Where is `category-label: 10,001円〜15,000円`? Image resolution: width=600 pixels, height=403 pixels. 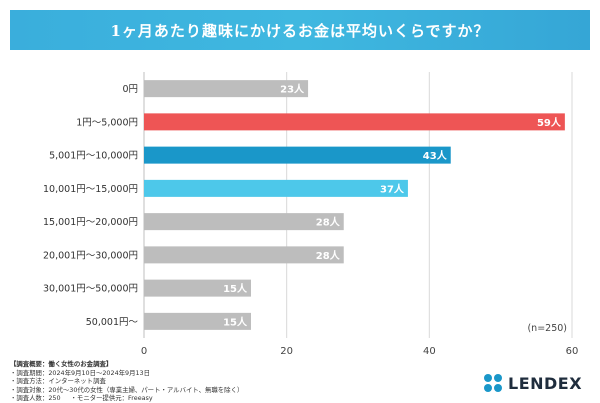 category-label: 10,001円〜15,000円 is located at coordinates (90, 189).